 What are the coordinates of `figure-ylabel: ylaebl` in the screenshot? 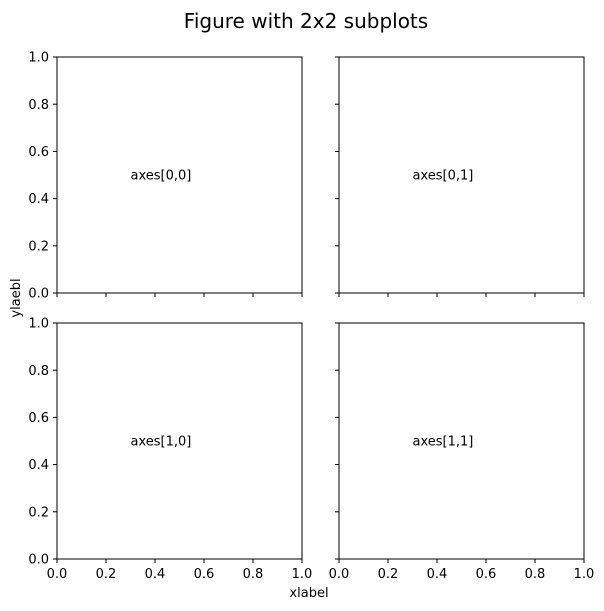 It's located at (16, 297).